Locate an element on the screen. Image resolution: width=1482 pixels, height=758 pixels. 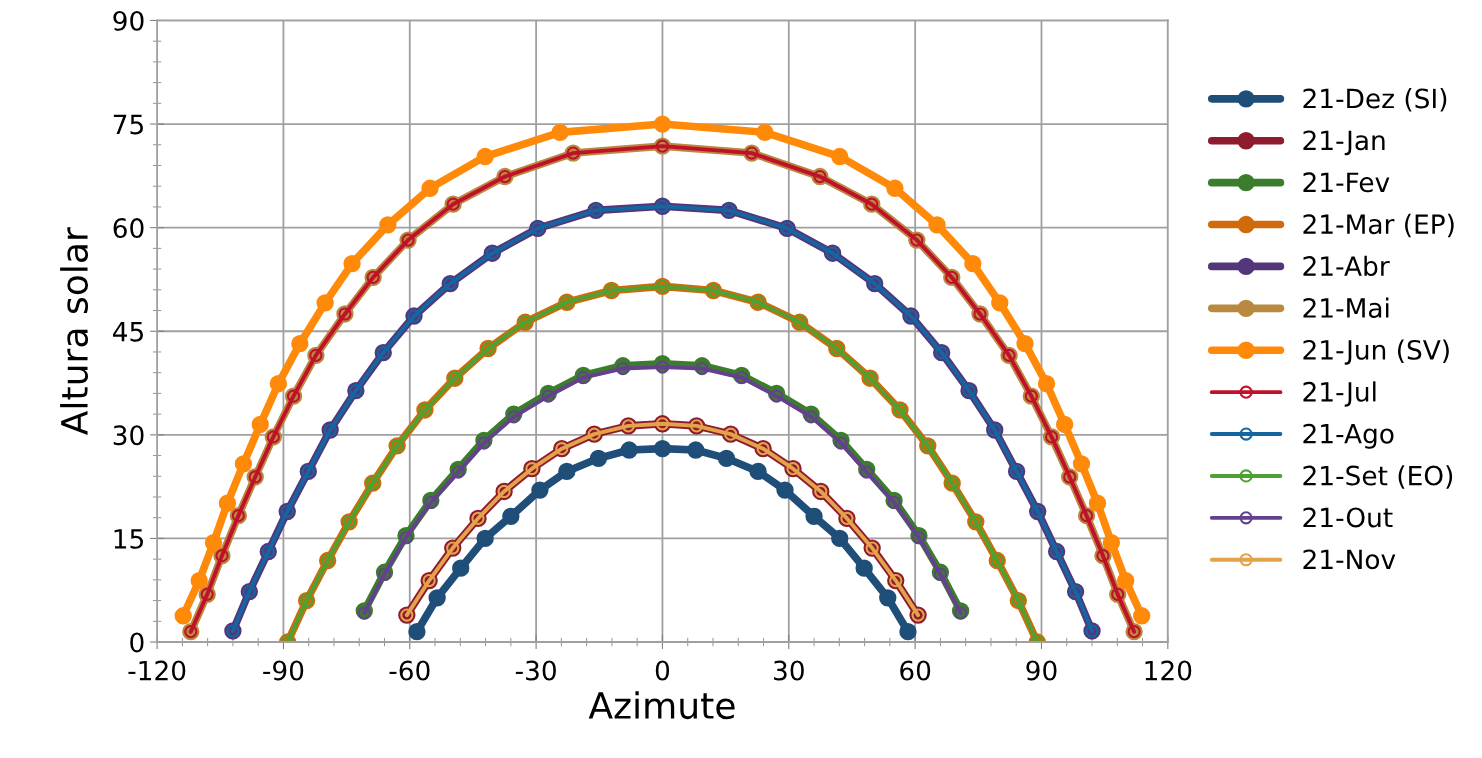
legend-label: 21-Abr is located at coordinates (1346, 266).